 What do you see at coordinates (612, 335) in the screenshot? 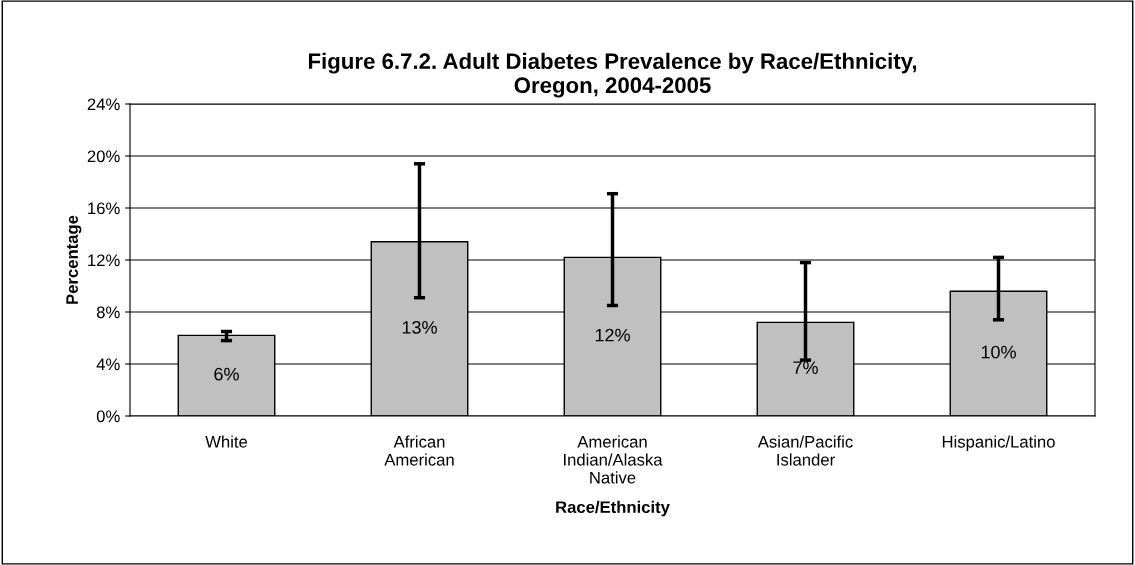
I see `data-label: 12%` at bounding box center [612, 335].